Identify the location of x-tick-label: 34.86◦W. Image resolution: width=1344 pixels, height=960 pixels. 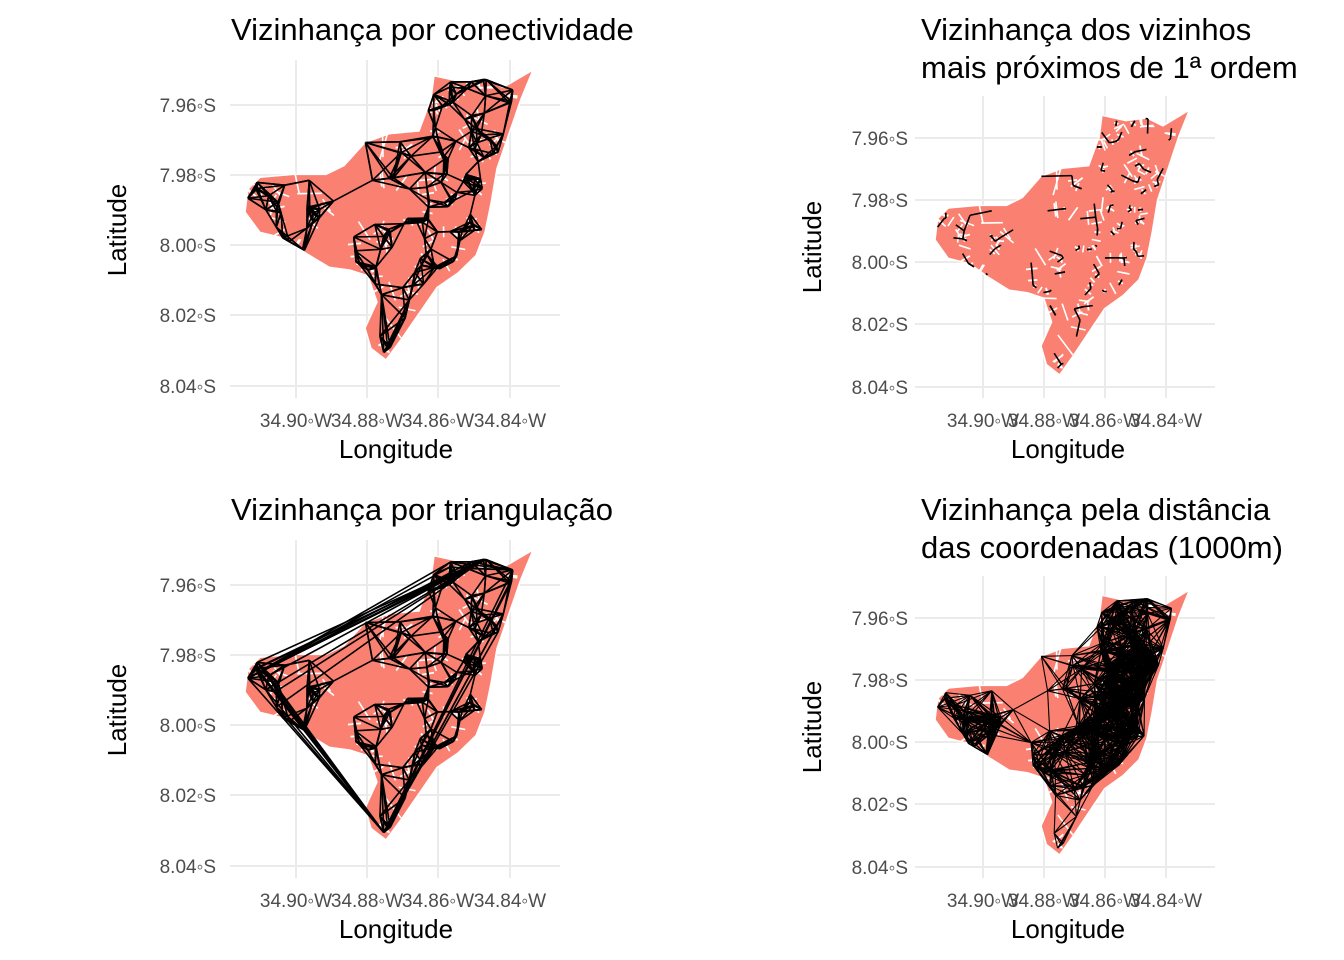
(1105, 421).